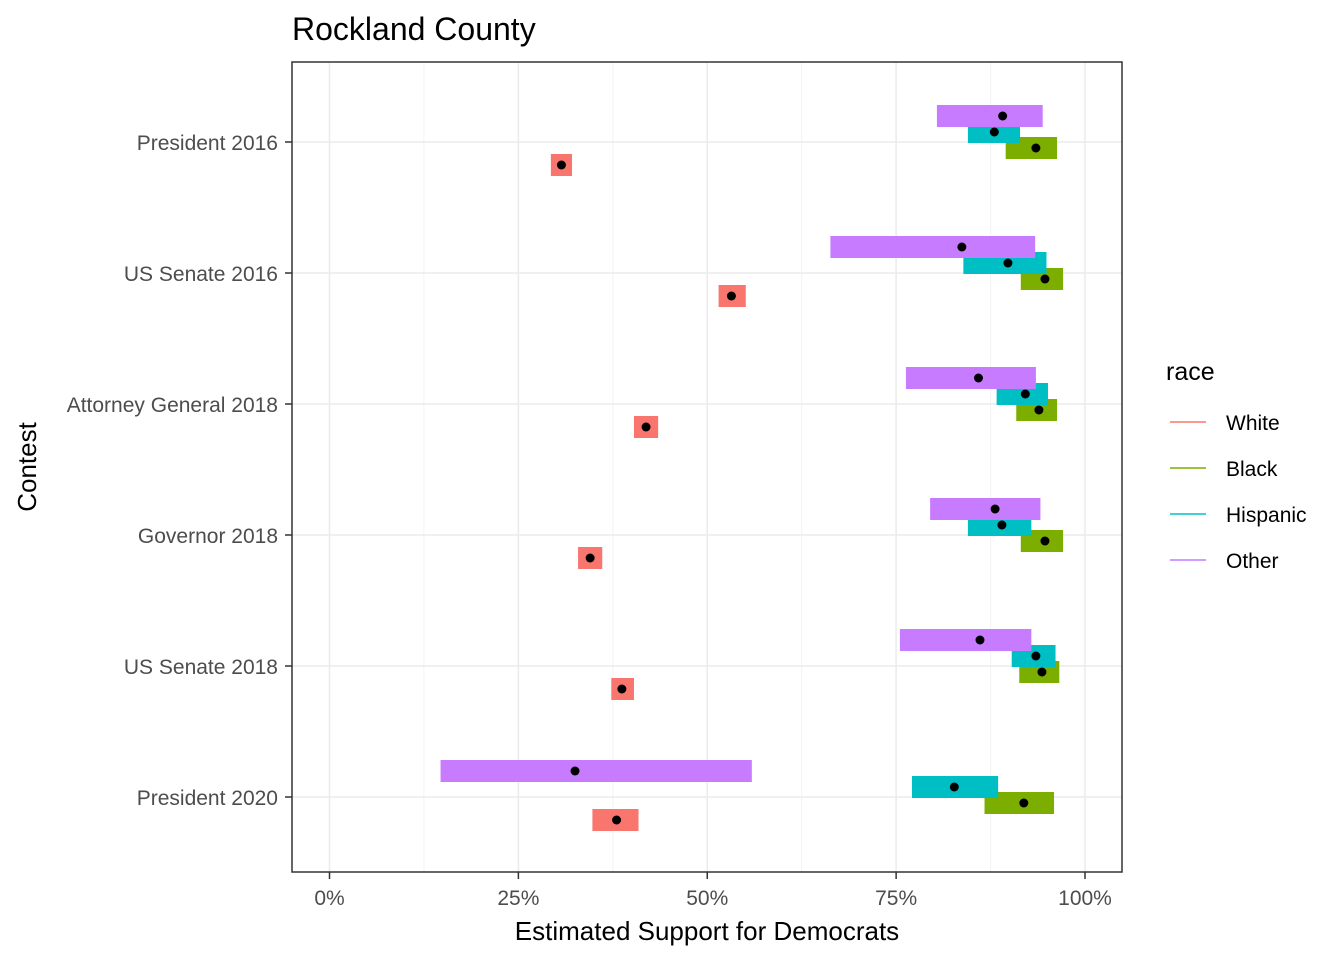 This screenshot has width=1344, height=960. I want to click on legend-label-white: White, so click(1253, 423).